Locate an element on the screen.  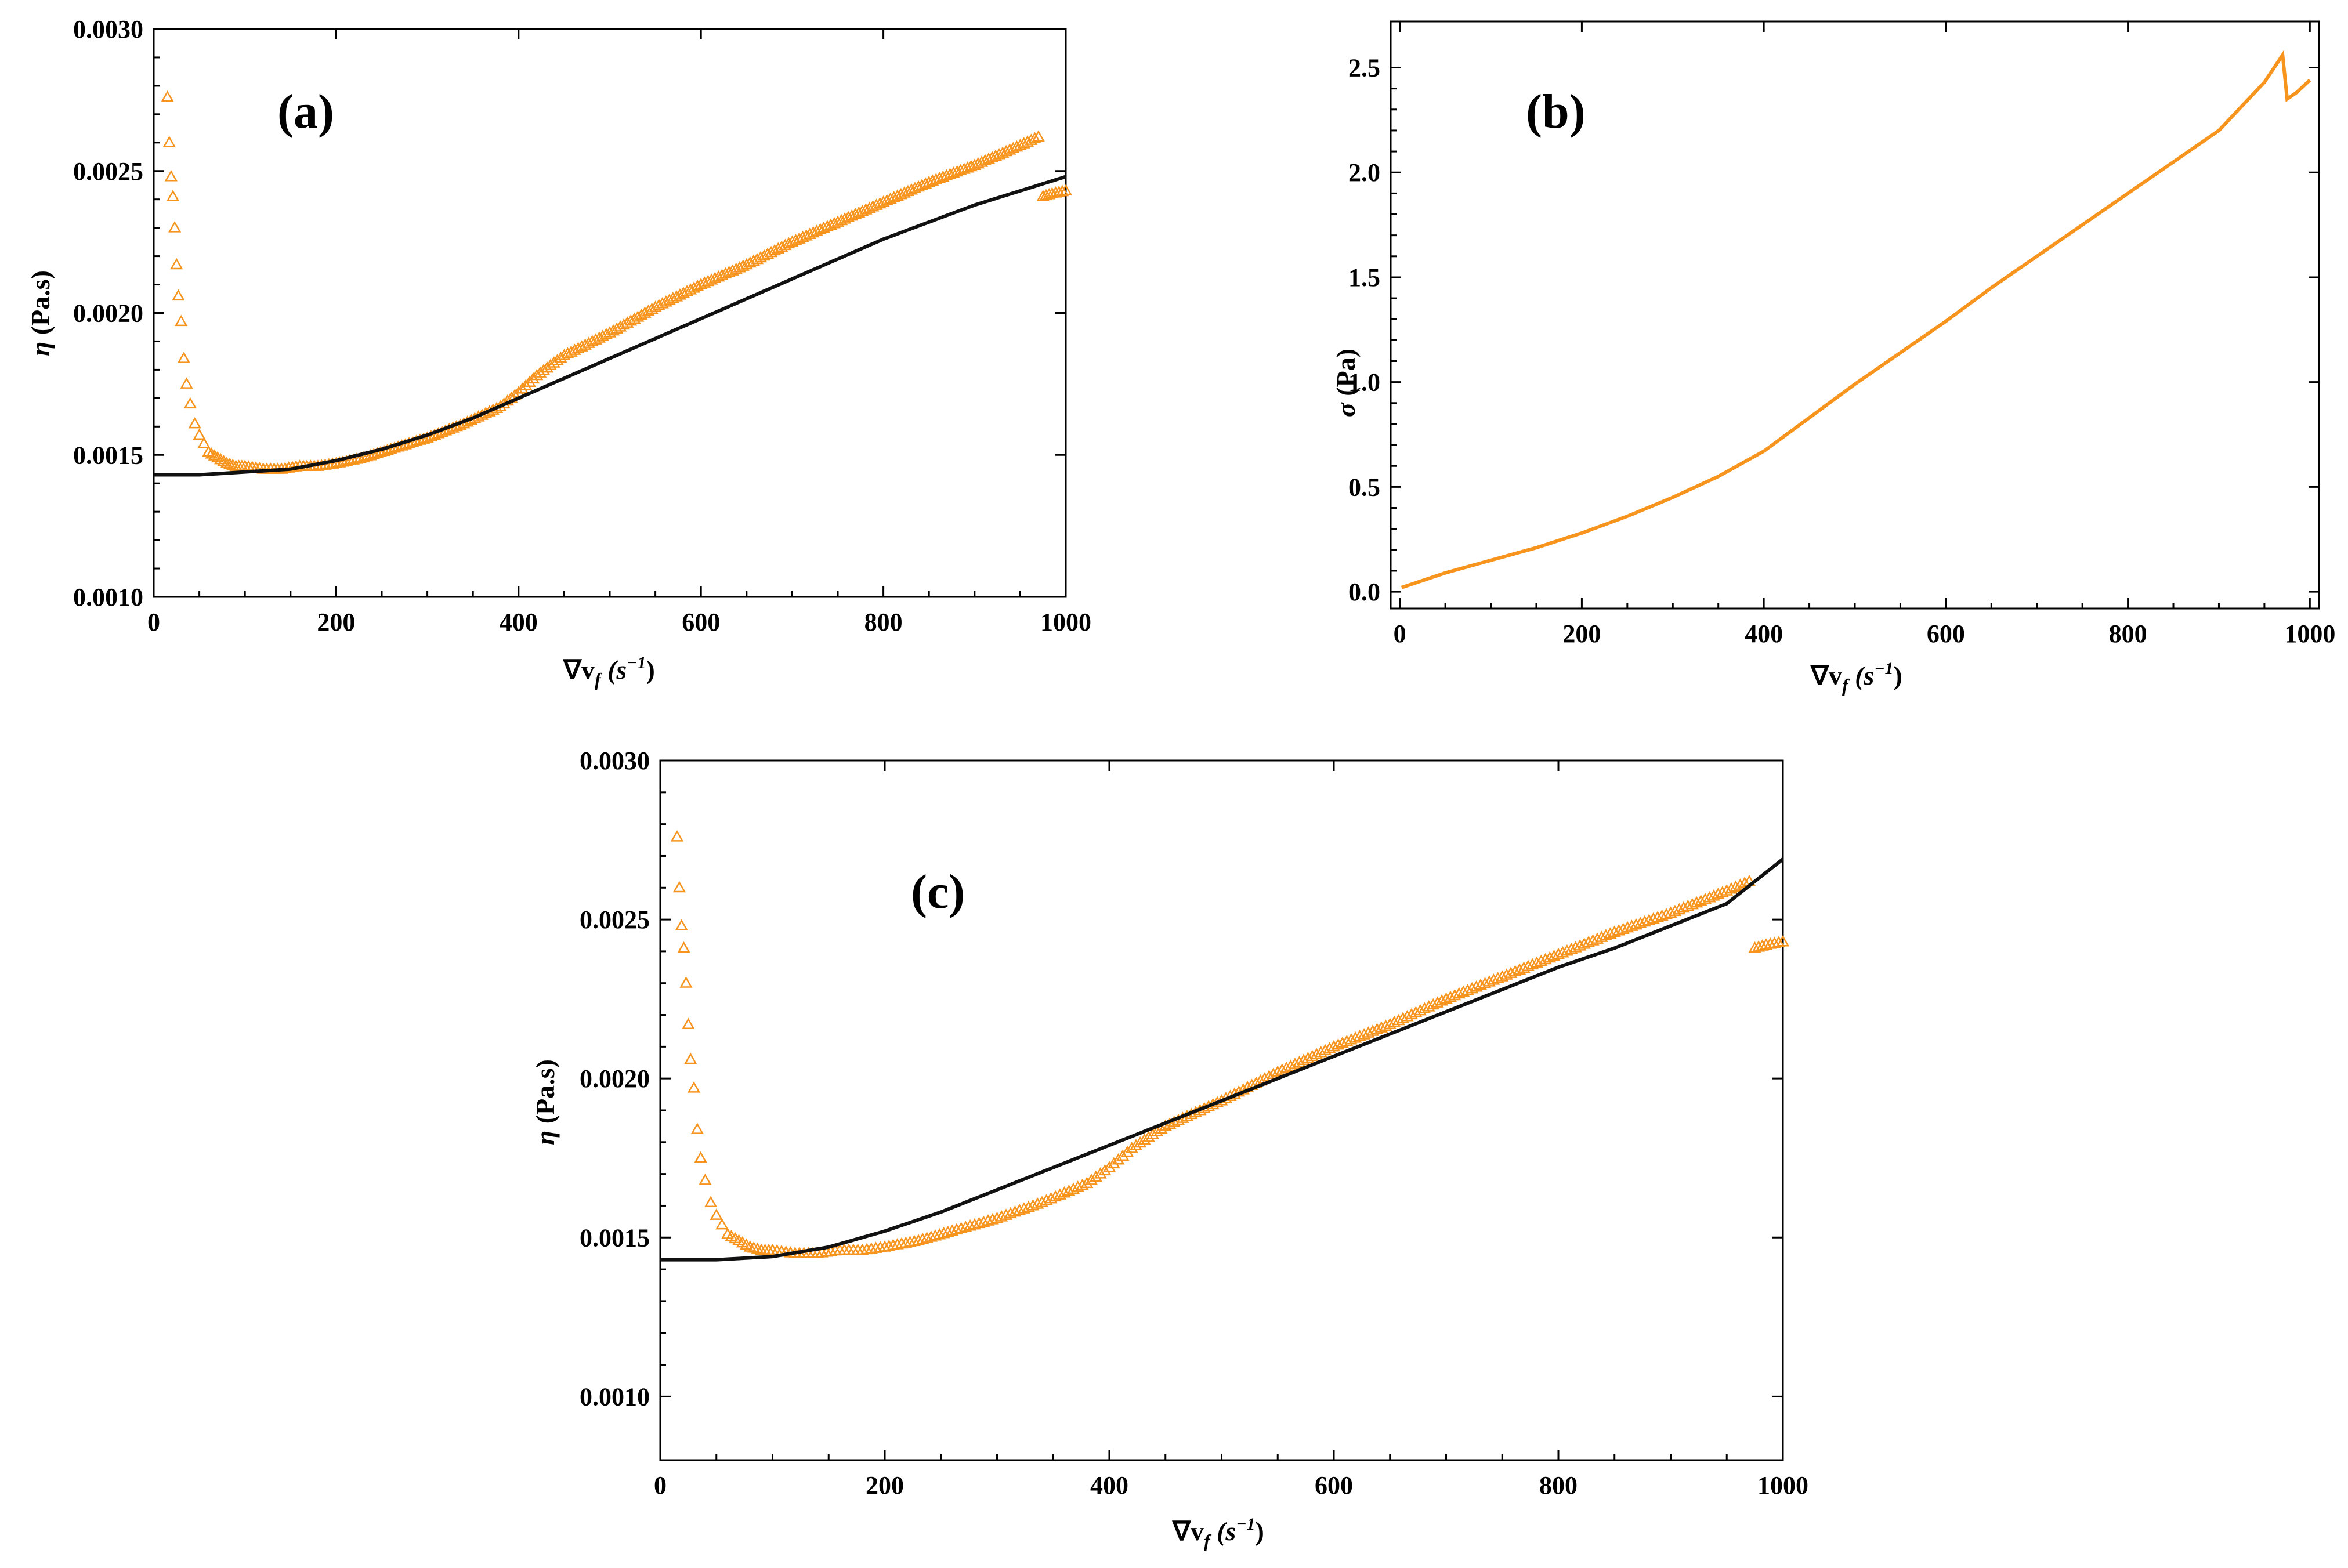
panel-a-y-tick-label: 0.0010 is located at coordinates (108, 597).